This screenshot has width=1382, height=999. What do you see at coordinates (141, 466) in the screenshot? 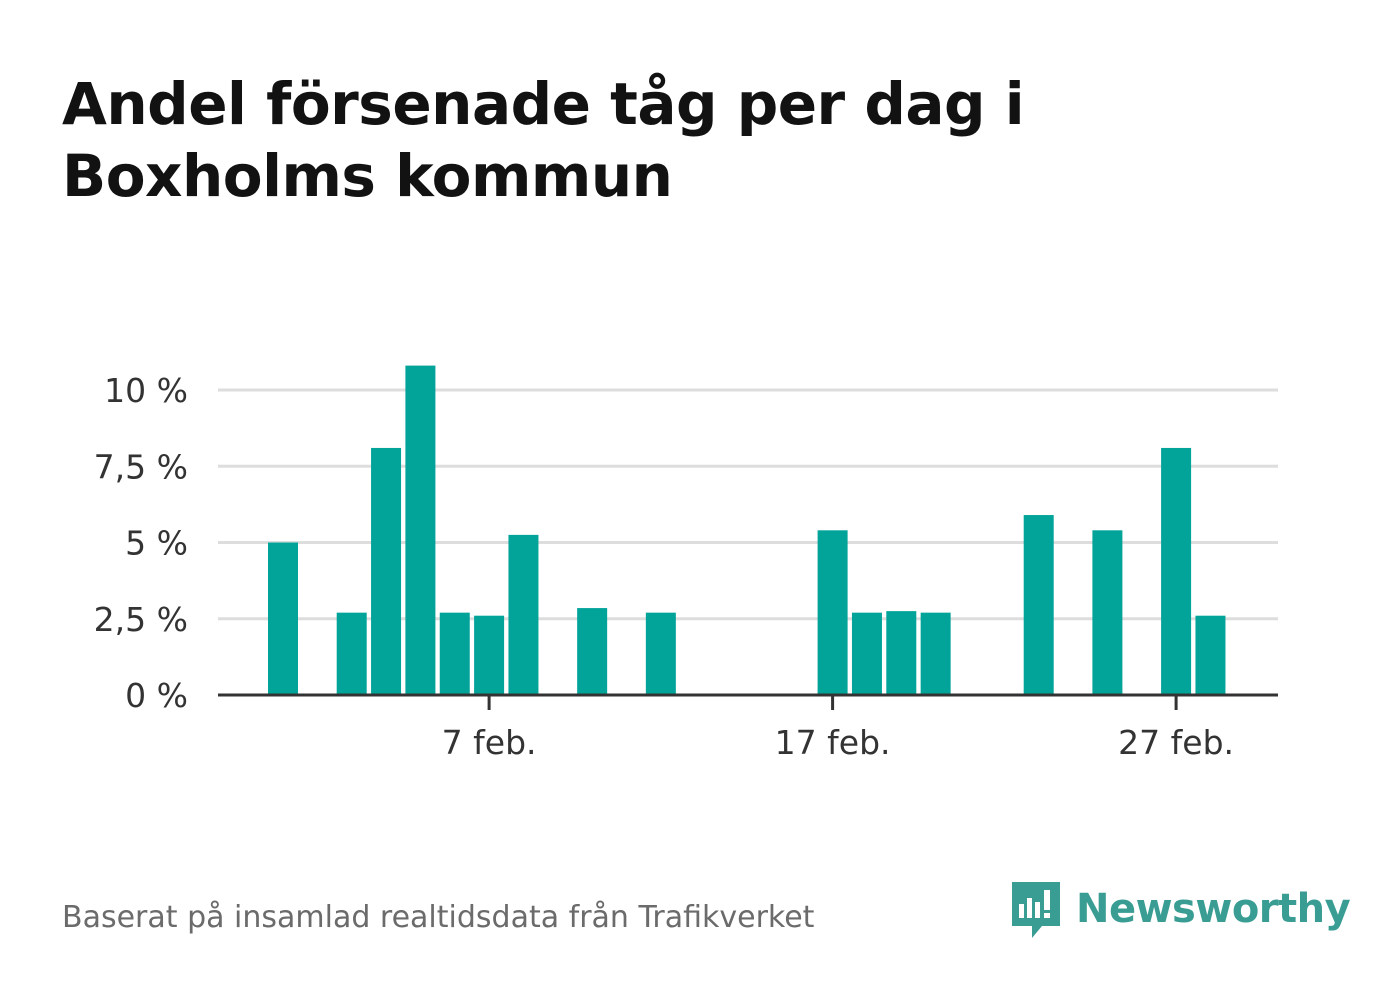
I see `y-tick-label: 7,5 %` at bounding box center [141, 466].